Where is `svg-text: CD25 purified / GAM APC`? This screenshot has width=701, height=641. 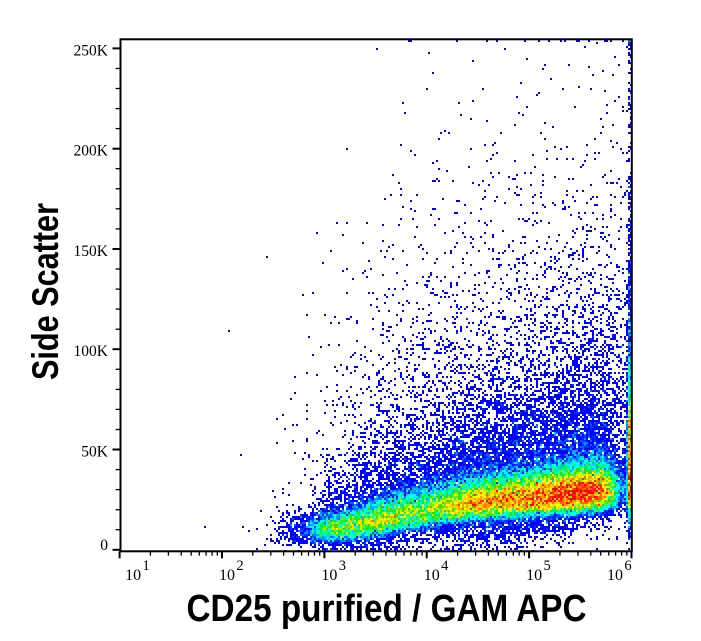
svg-text: CD25 purified / GAM APC is located at coordinates (387, 609).